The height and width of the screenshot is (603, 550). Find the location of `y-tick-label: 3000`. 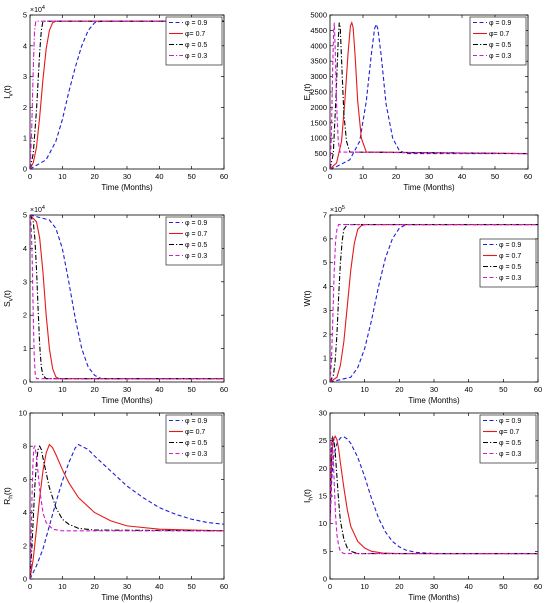

y-tick-label: 3000 is located at coordinates (318, 76).